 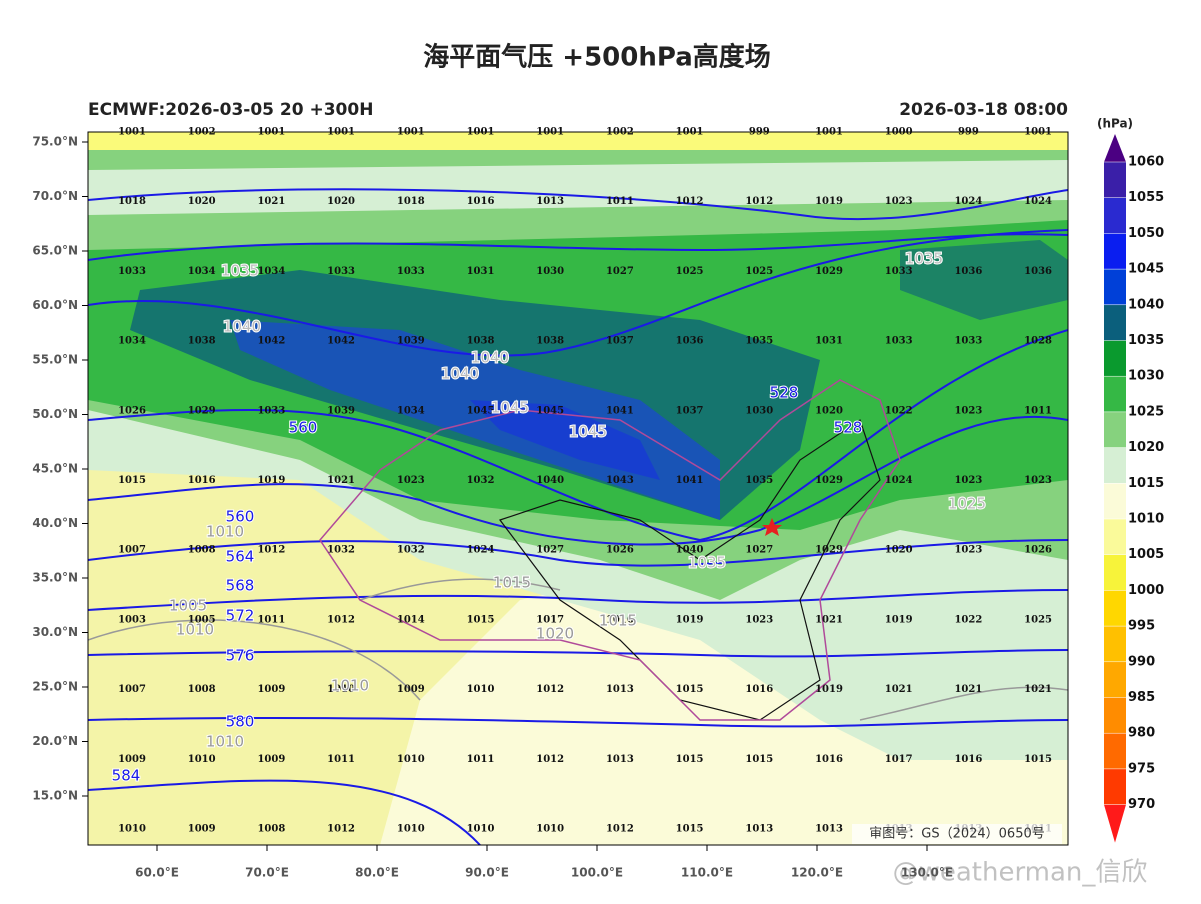 What do you see at coordinates (1141, 768) in the screenshot?
I see `colorbar-label: 975` at bounding box center [1141, 768].